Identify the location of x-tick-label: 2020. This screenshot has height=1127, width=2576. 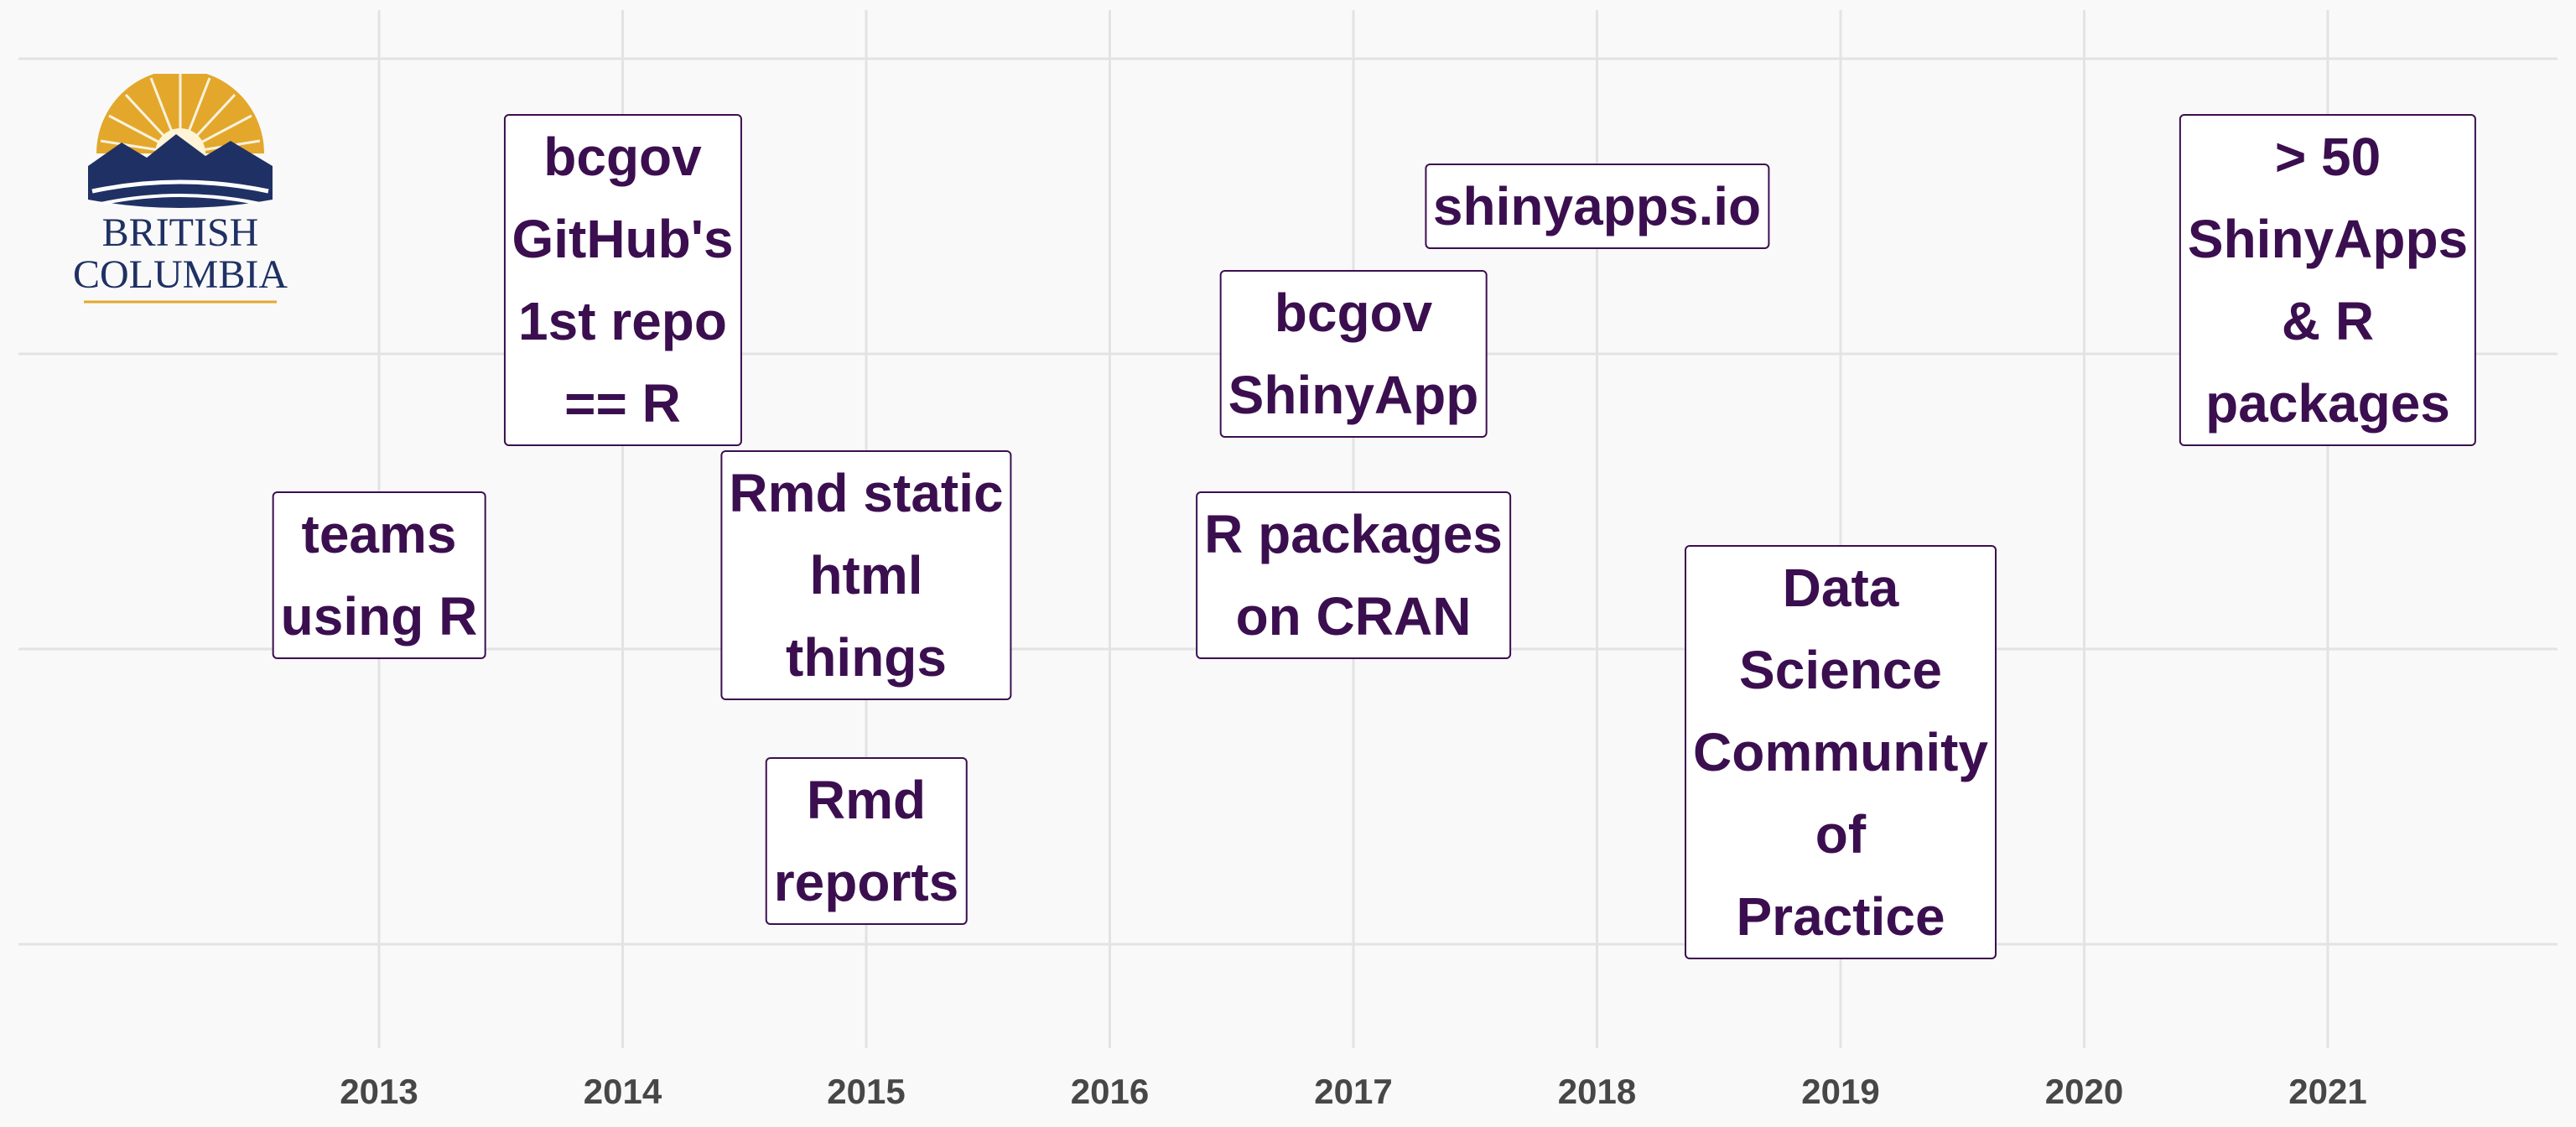
(2084, 1091).